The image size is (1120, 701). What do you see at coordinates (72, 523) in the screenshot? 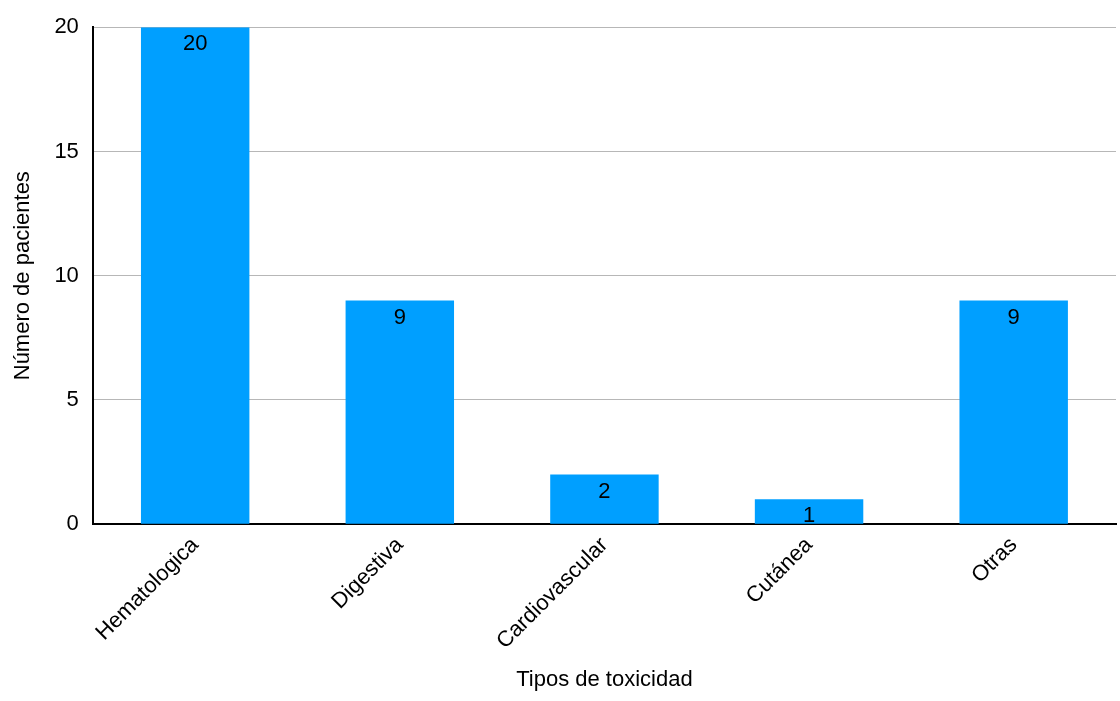
I see `y-tick-label: 0` at bounding box center [72, 523].